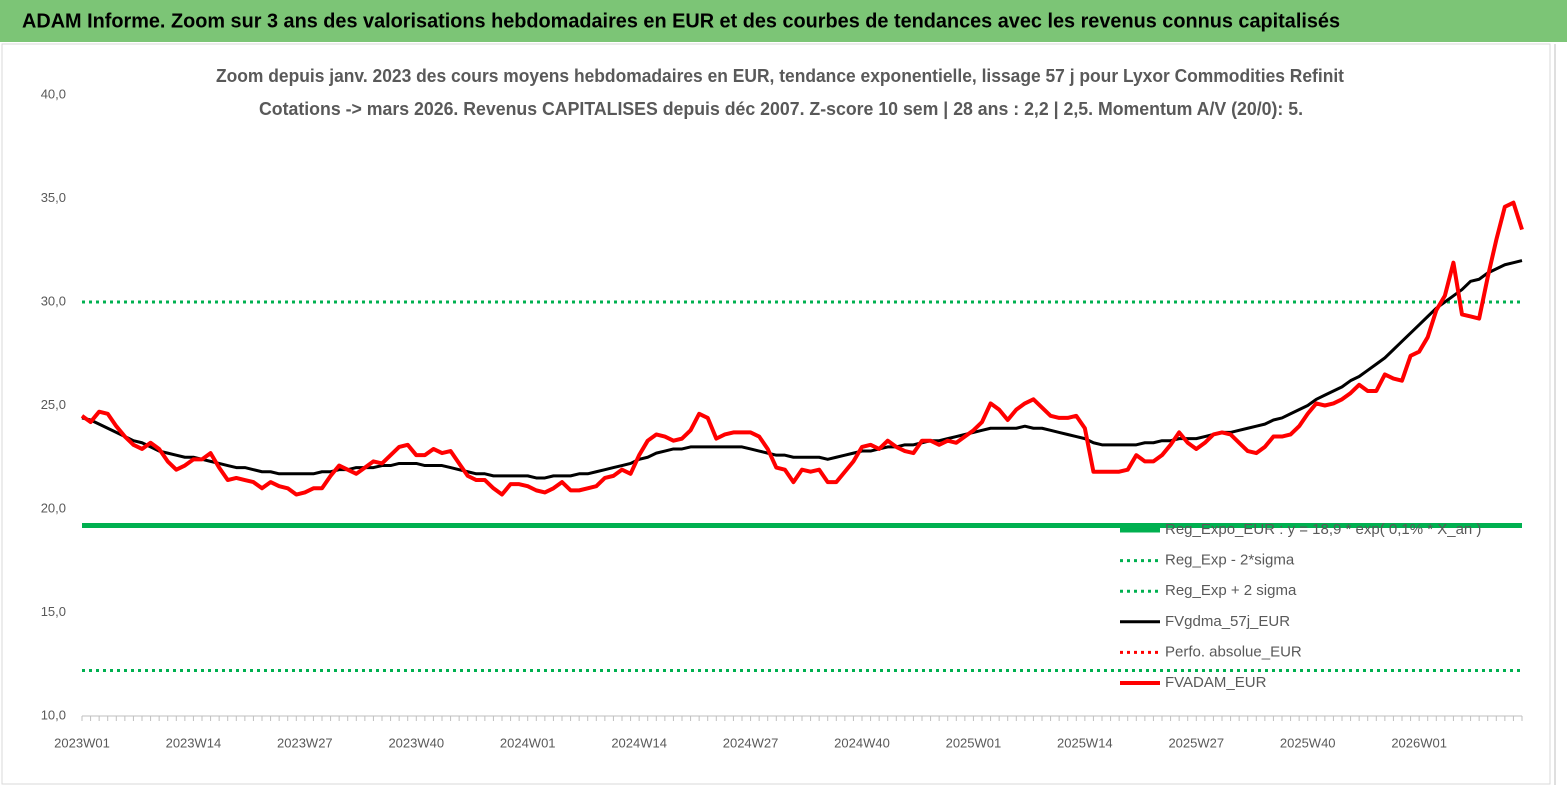 The height and width of the screenshot is (792, 1567). Describe the element at coordinates (1227, 621) in the screenshot. I see `legend-label: FVgdma_57j_EUR` at that location.